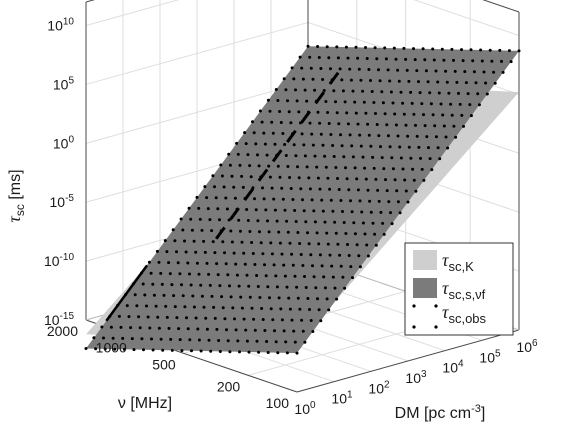  What do you see at coordinates (279, 153) in the screenshot?
I see `obs-dashed-line` at bounding box center [279, 153].